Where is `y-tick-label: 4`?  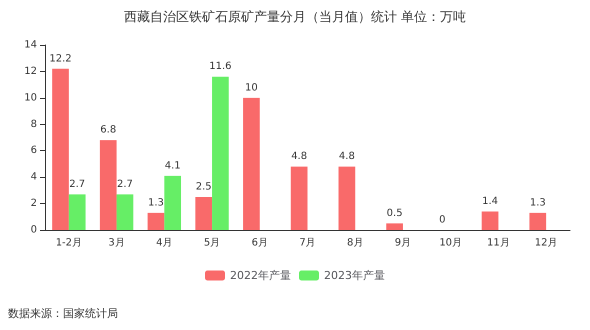 y-tick-label: 4 is located at coordinates (33, 177).